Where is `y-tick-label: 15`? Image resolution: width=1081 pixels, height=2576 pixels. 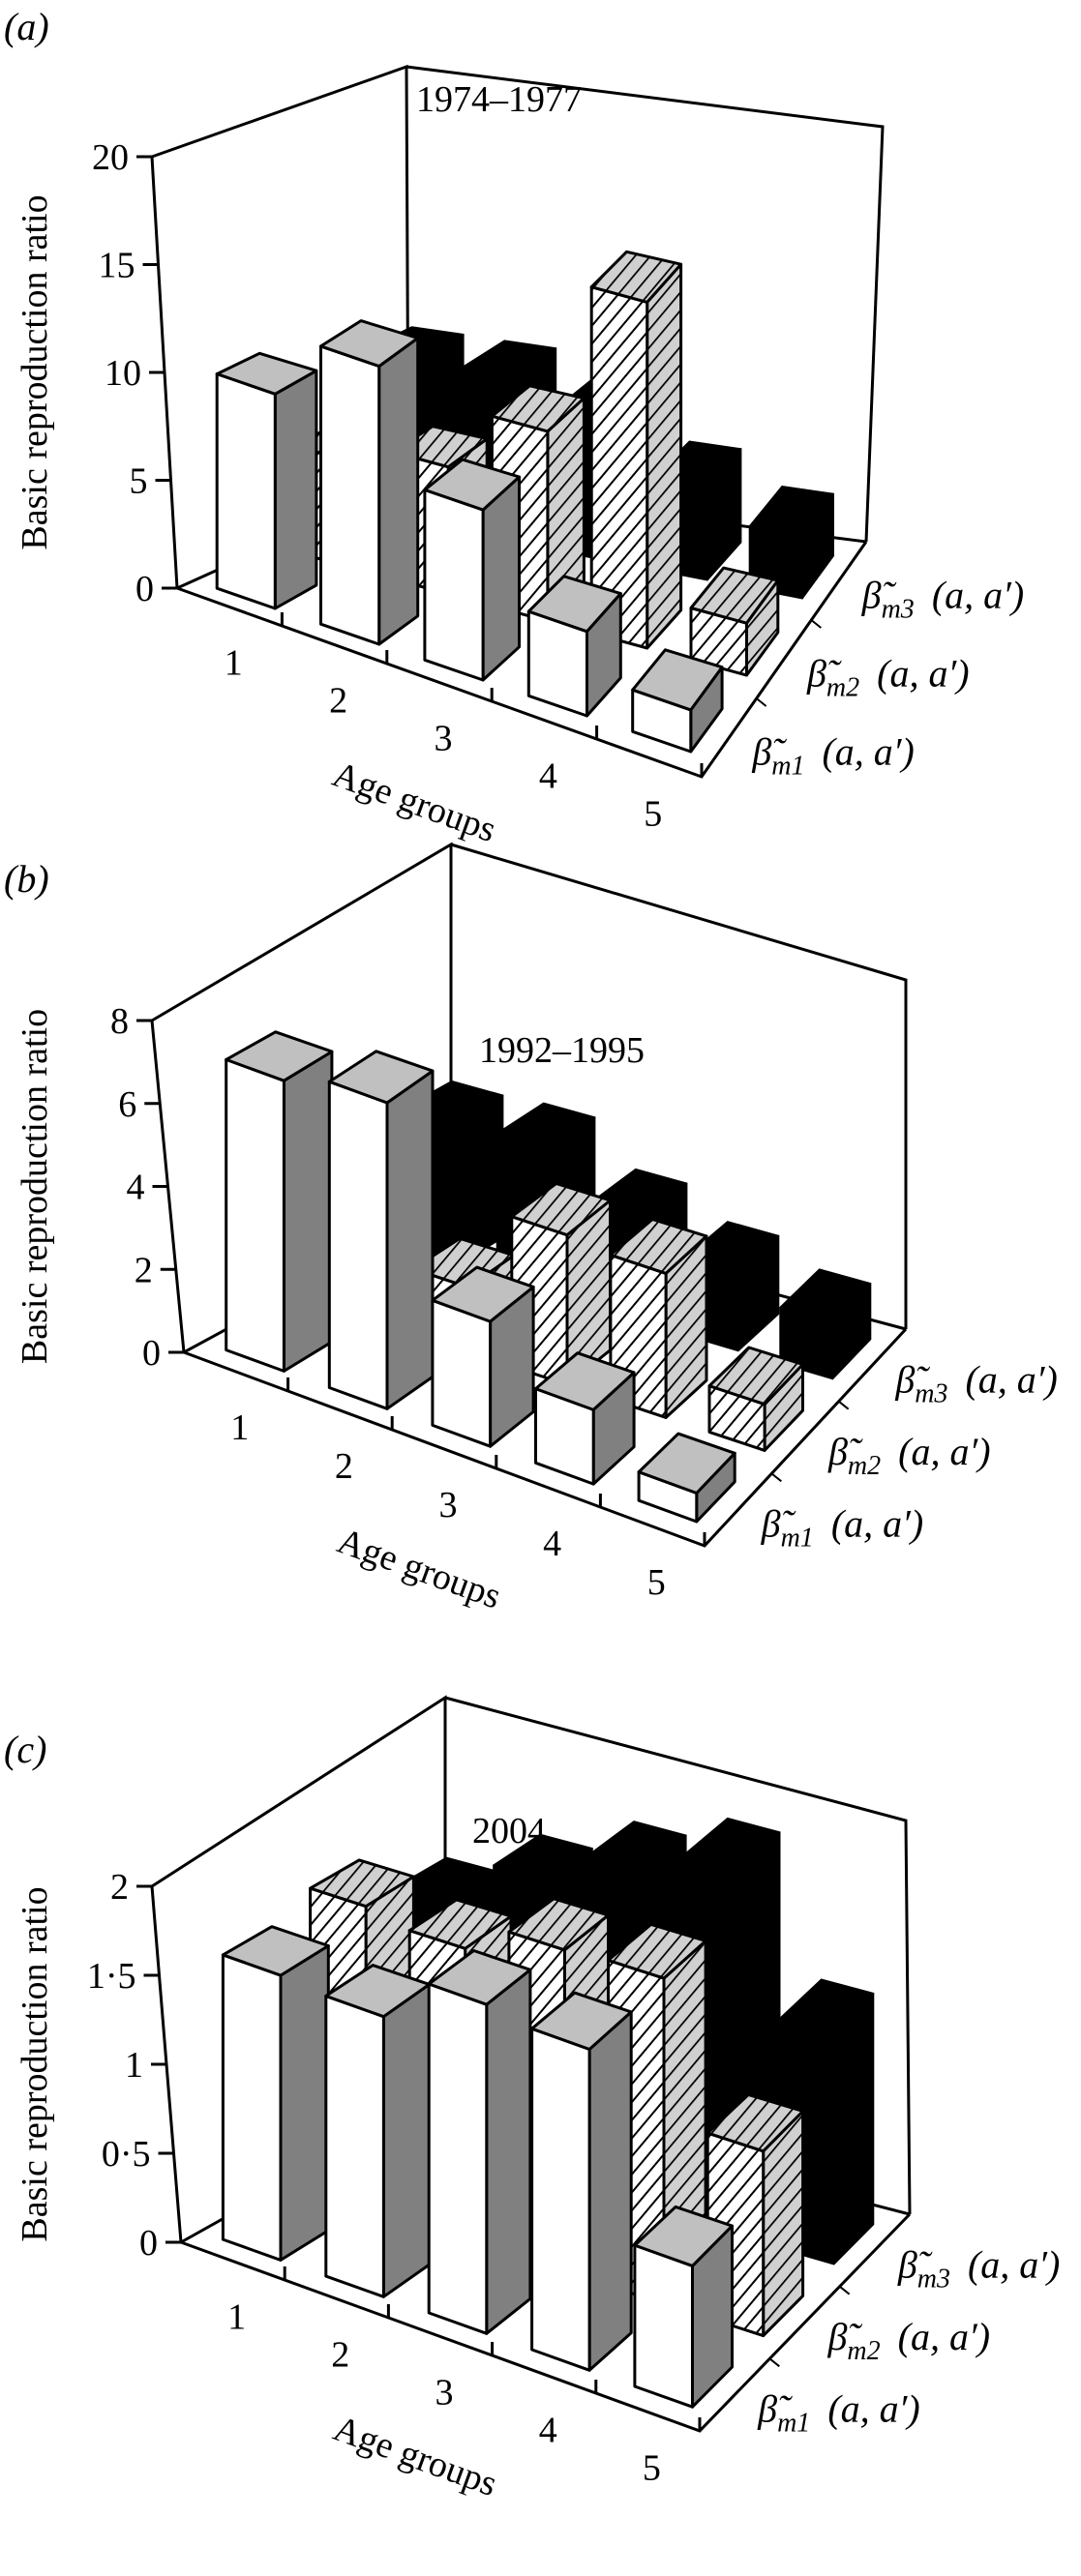 y-tick-label: 15 is located at coordinates (117, 266).